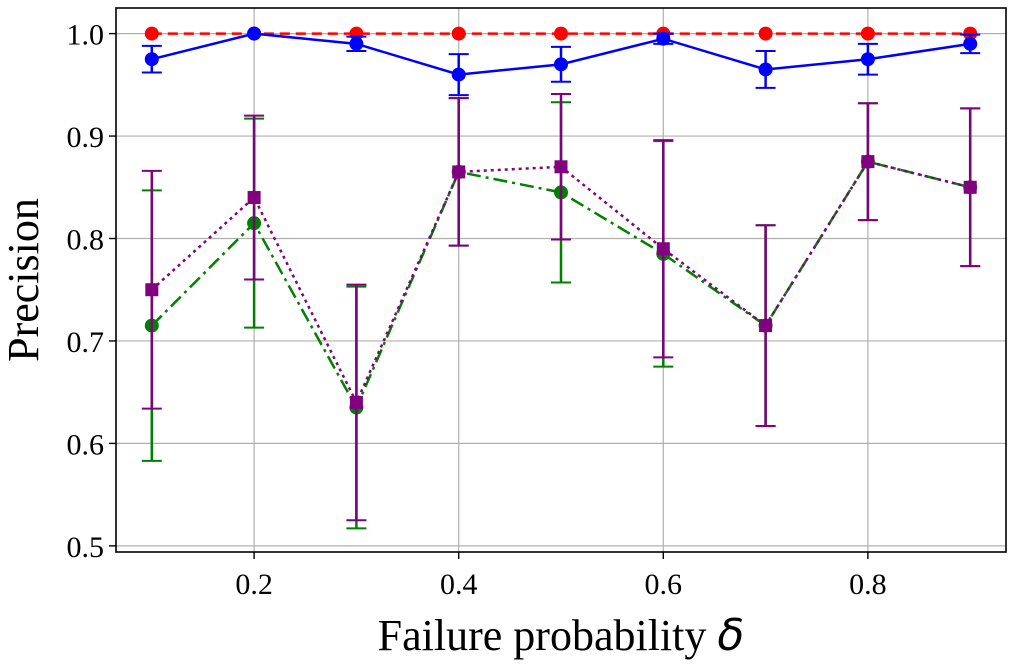 Image resolution: width=1014 pixels, height=664 pixels. What do you see at coordinates (254, 584) in the screenshot?
I see `x-tick-label: 0.2` at bounding box center [254, 584].